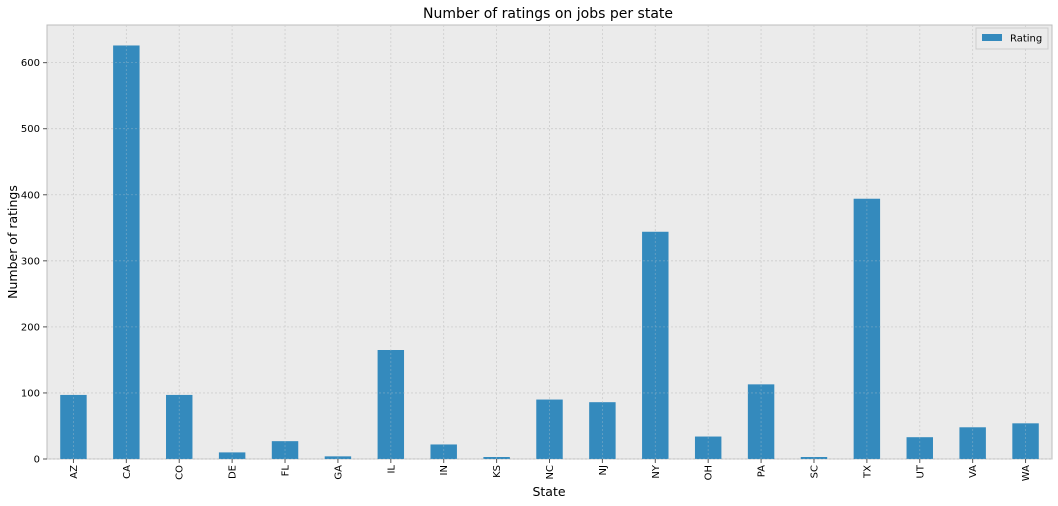  Describe the element at coordinates (708, 447) in the screenshot. I see `bar-oh` at that location.